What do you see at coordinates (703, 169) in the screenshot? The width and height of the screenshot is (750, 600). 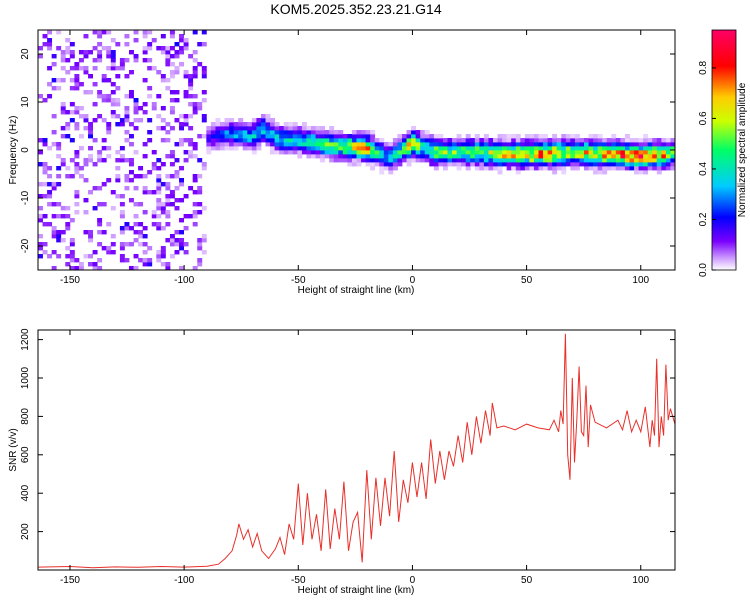 I see `colorbar-tick-label: 0.4` at bounding box center [703, 169].